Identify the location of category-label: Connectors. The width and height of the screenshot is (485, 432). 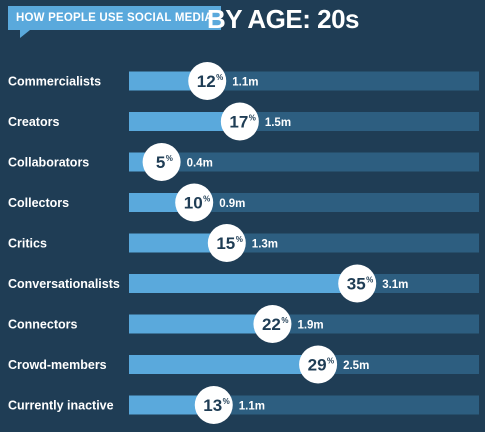
(43, 325).